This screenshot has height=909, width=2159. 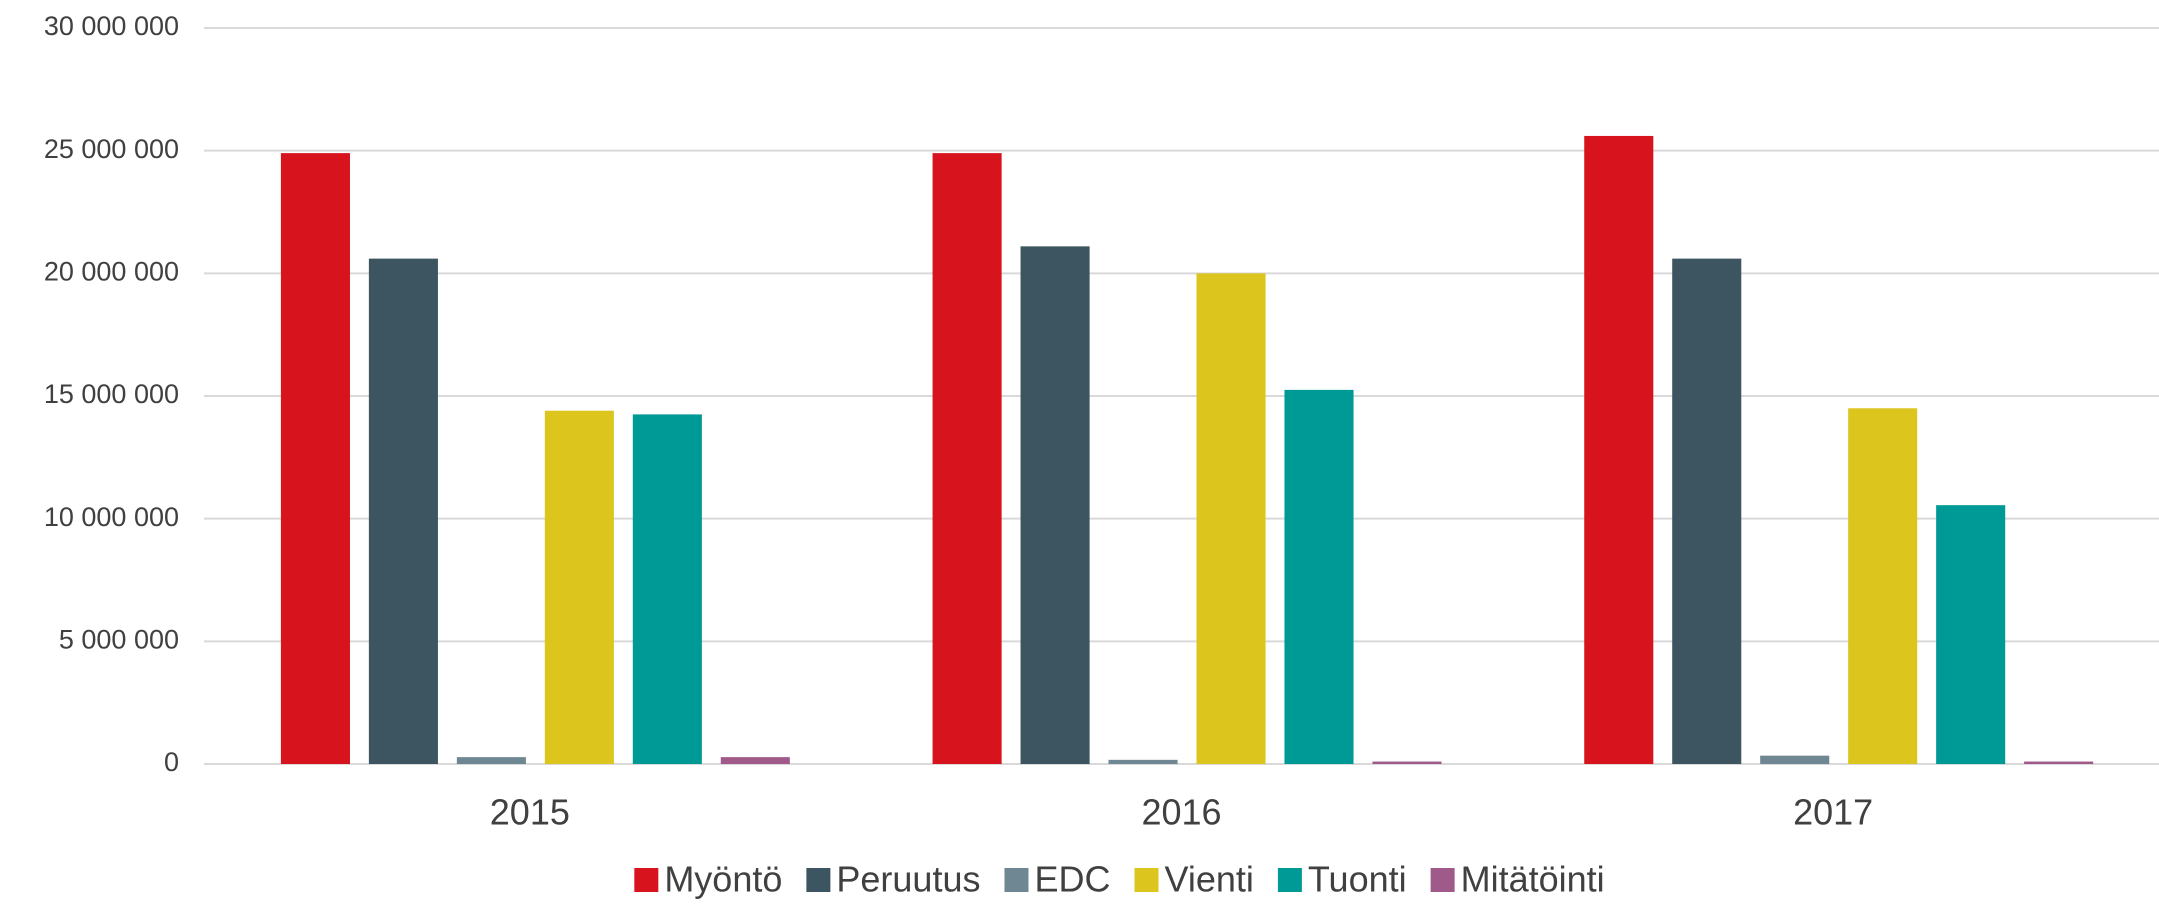 What do you see at coordinates (1072, 879) in the screenshot?
I see `legend-label: EDC` at bounding box center [1072, 879].